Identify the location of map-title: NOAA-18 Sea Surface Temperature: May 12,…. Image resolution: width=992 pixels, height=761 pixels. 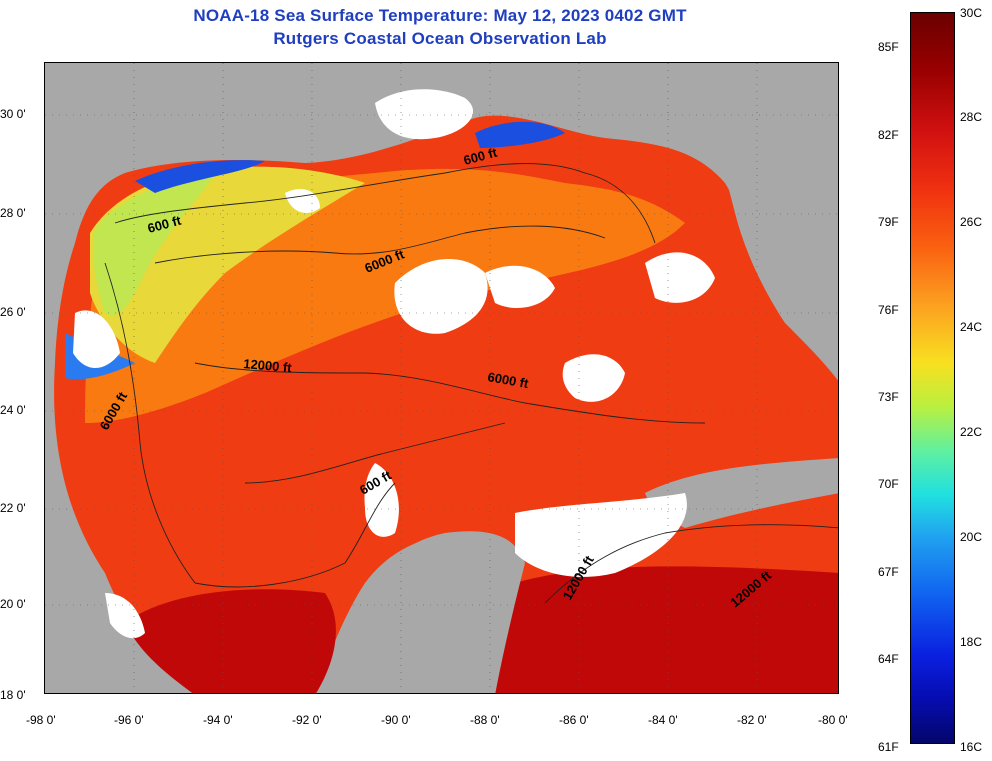
(440, 15).